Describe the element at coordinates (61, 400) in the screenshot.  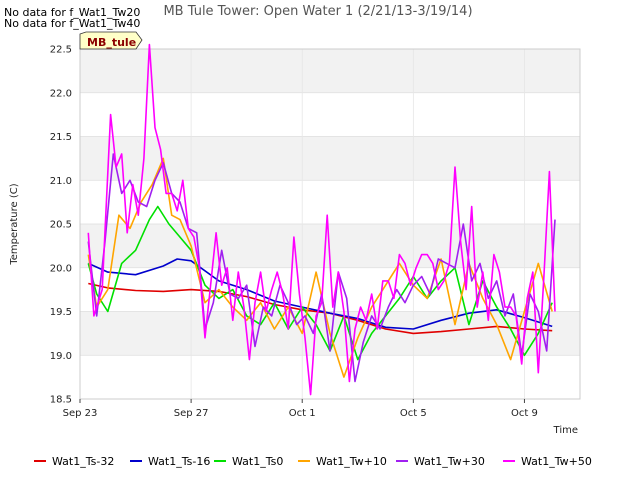
I see `y-tick-label: 18.5` at that location.